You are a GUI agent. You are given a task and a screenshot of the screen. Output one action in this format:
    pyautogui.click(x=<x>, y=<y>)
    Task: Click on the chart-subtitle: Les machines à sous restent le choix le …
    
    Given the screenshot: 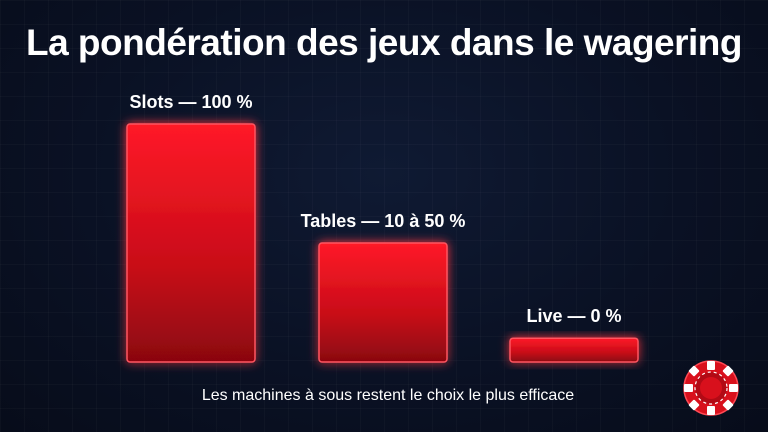 What is the action you would take?
    pyautogui.click(x=388, y=395)
    